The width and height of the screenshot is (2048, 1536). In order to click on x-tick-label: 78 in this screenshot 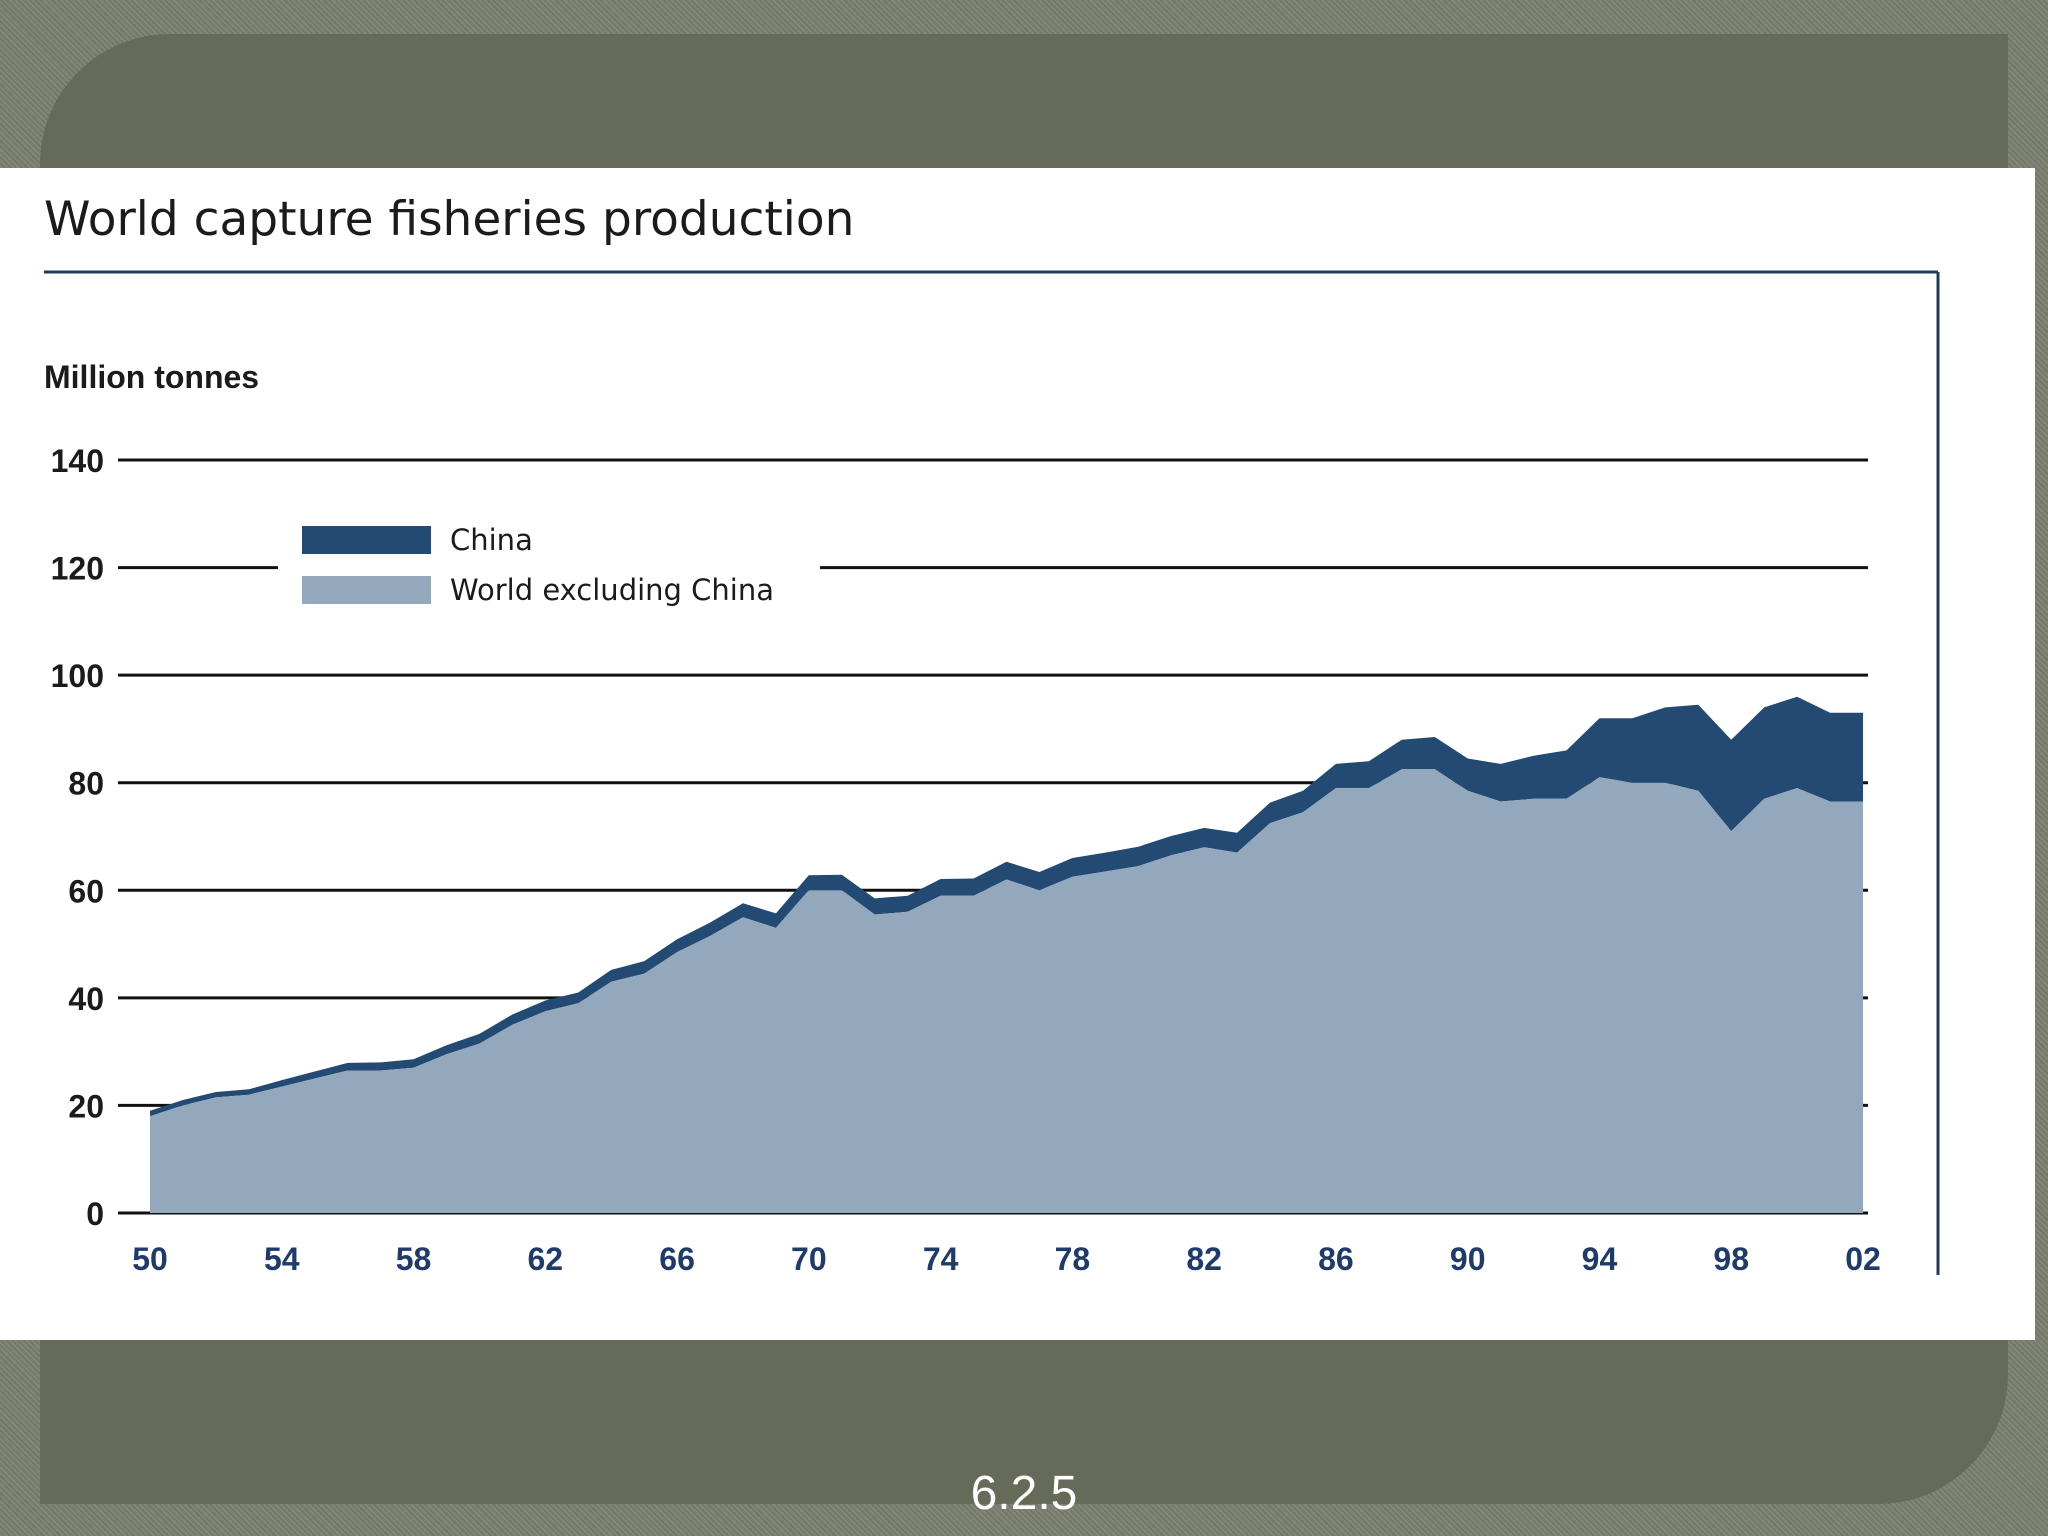, I will do `click(1073, 1259)`.